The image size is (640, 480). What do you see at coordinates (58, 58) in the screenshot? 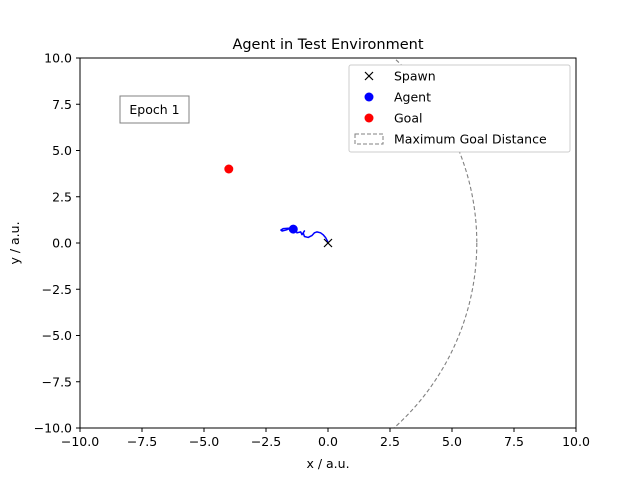
I see `y-tick-label: 10.0` at bounding box center [58, 58].